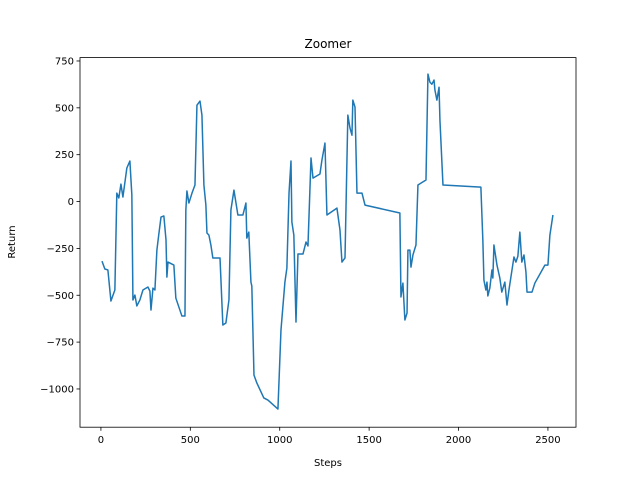 The height and width of the screenshot is (480, 640). I want to click on y-tick-label: −1000, so click(57, 389).